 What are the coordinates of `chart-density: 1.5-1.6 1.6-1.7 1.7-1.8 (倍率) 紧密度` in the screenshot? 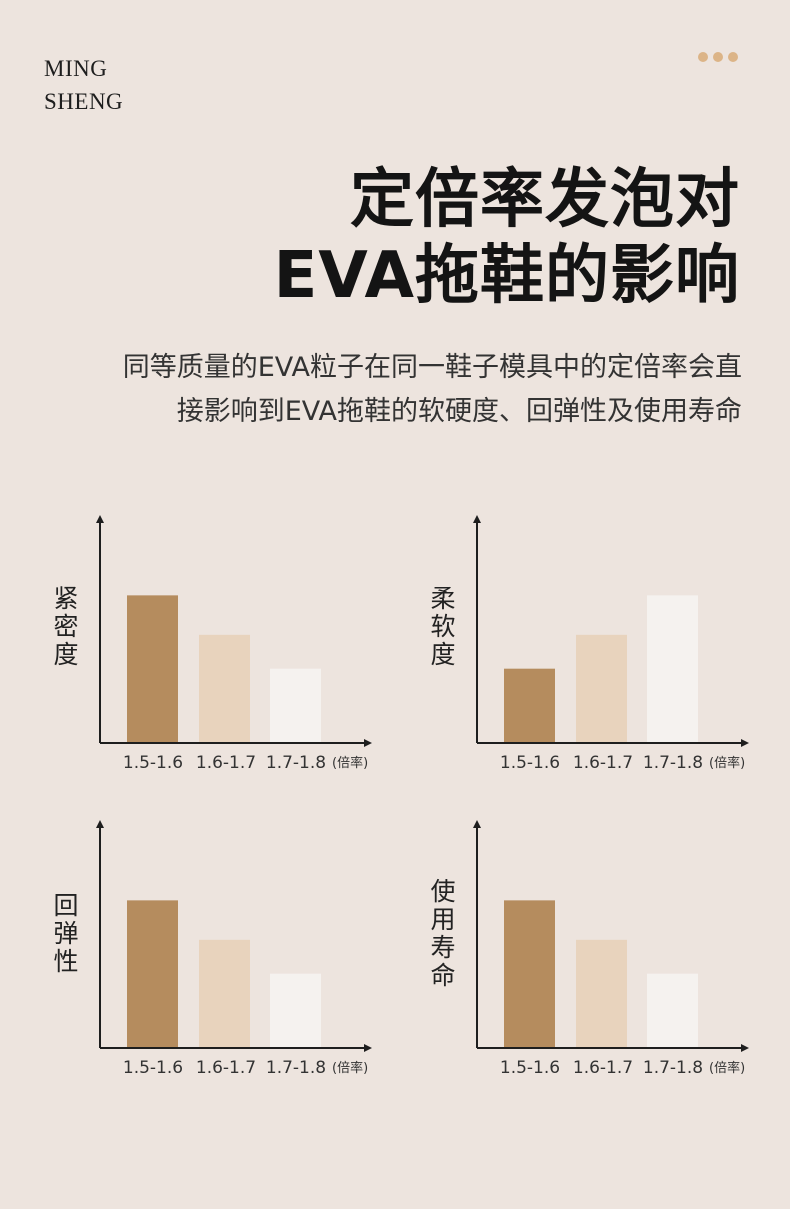 It's located at (230, 645).